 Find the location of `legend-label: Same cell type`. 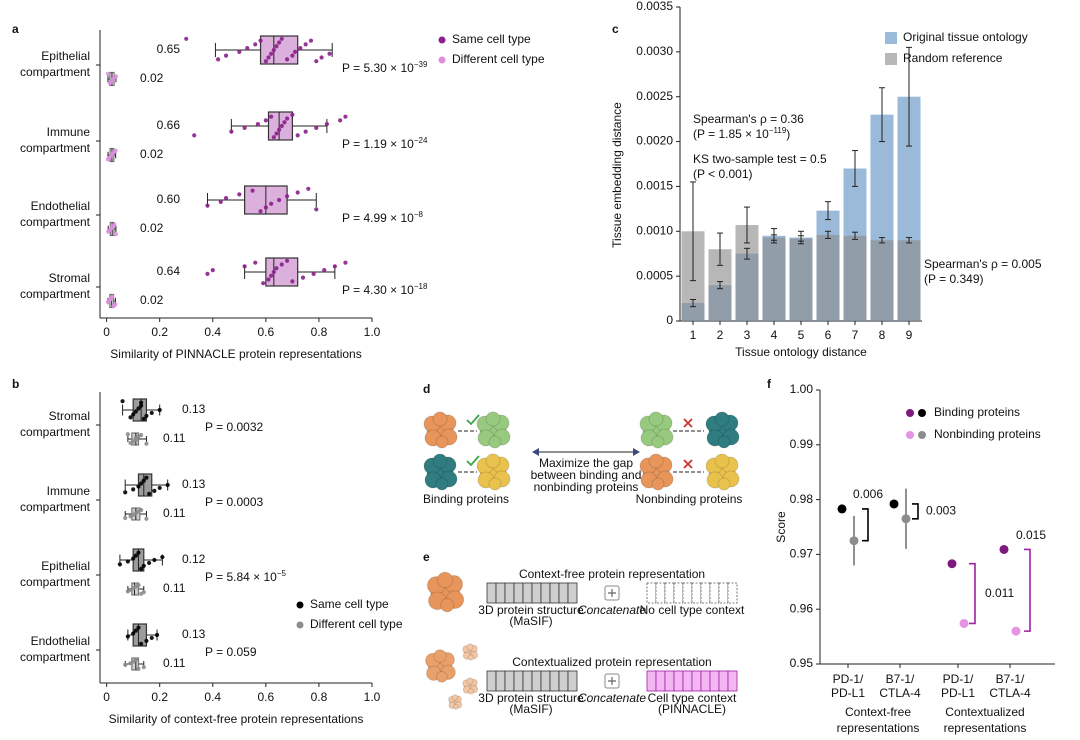

legend-label: Same cell type is located at coordinates (491, 39).